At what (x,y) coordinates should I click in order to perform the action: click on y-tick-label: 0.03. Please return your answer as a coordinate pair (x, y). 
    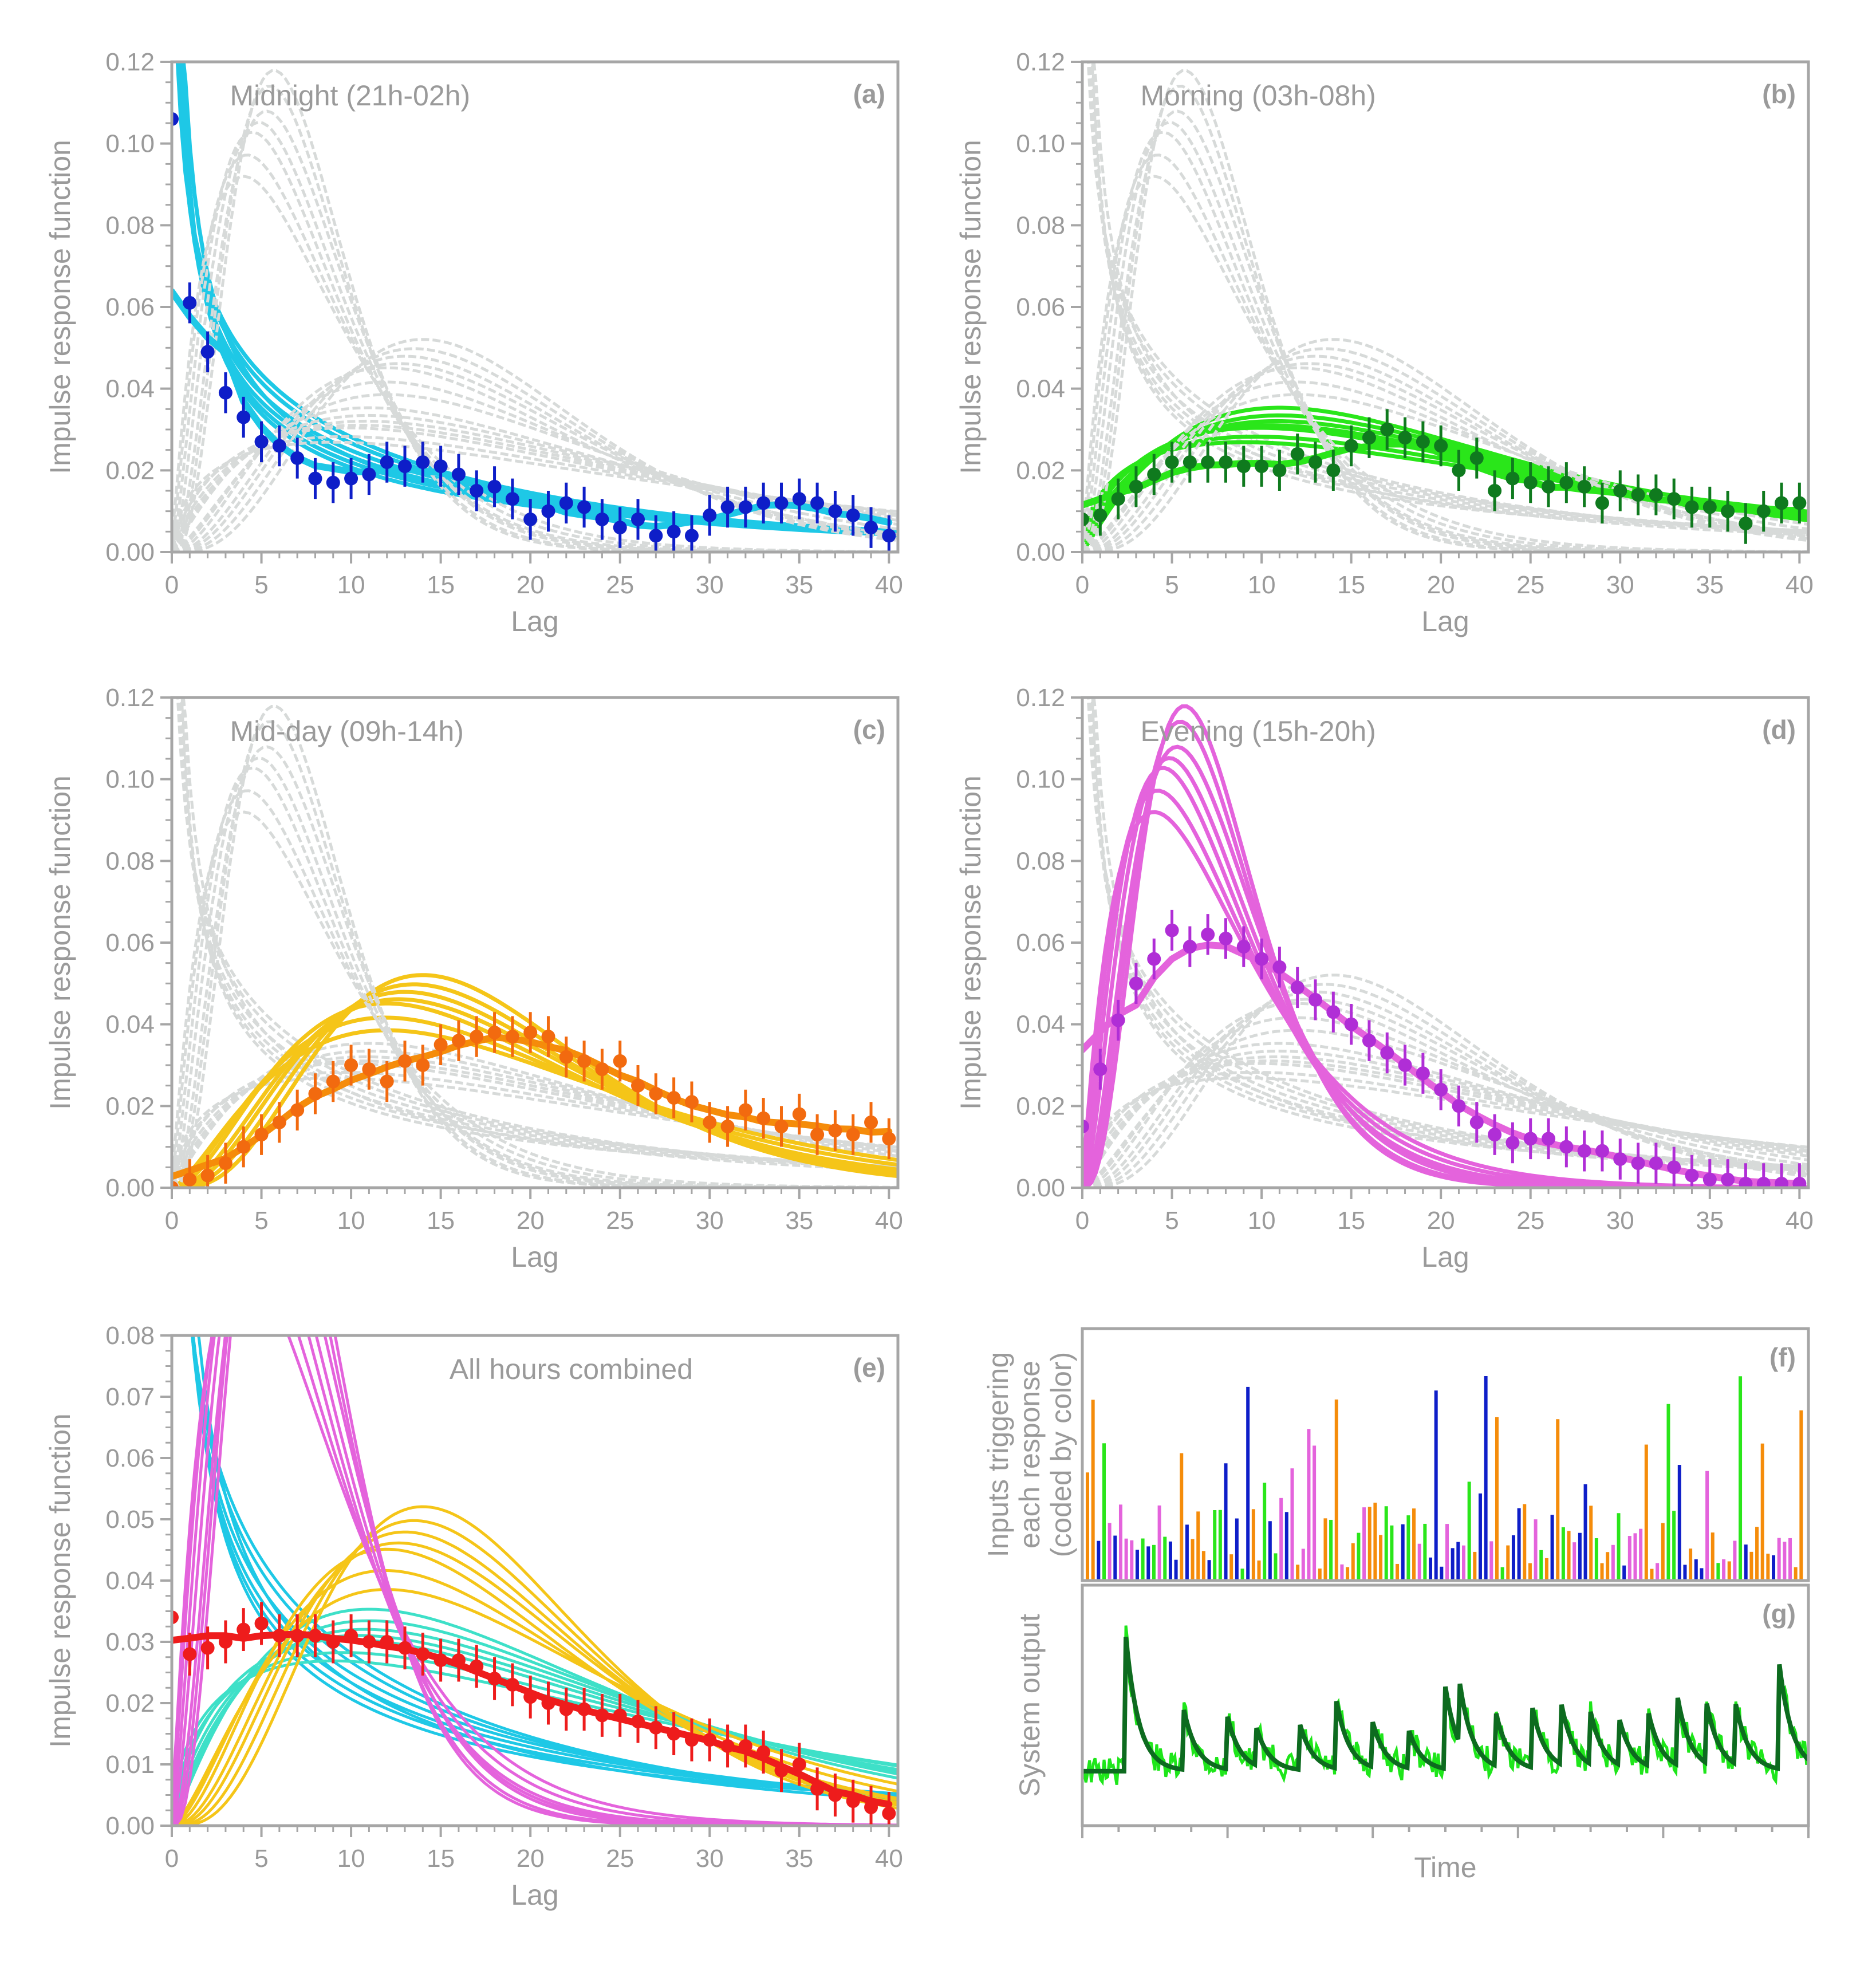
    Looking at the image, I should click on (130, 1642).